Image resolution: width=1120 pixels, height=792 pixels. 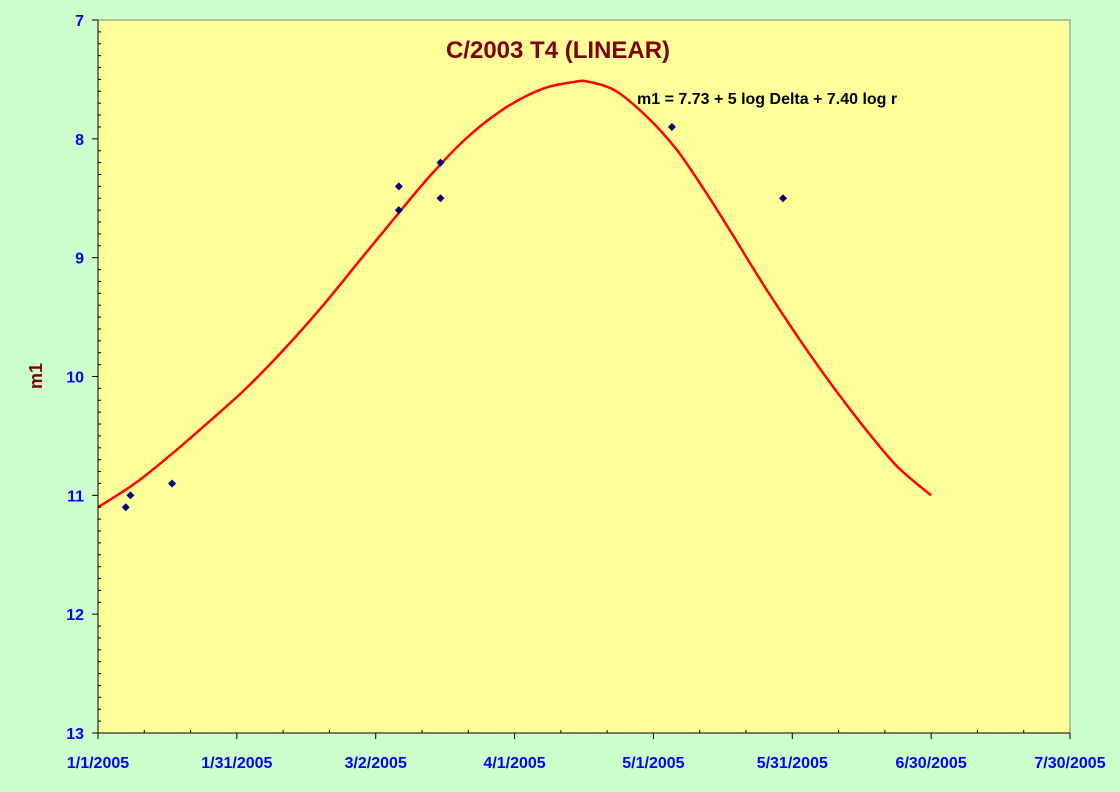 I want to click on y-tick-label: 12, so click(x=75, y=615).